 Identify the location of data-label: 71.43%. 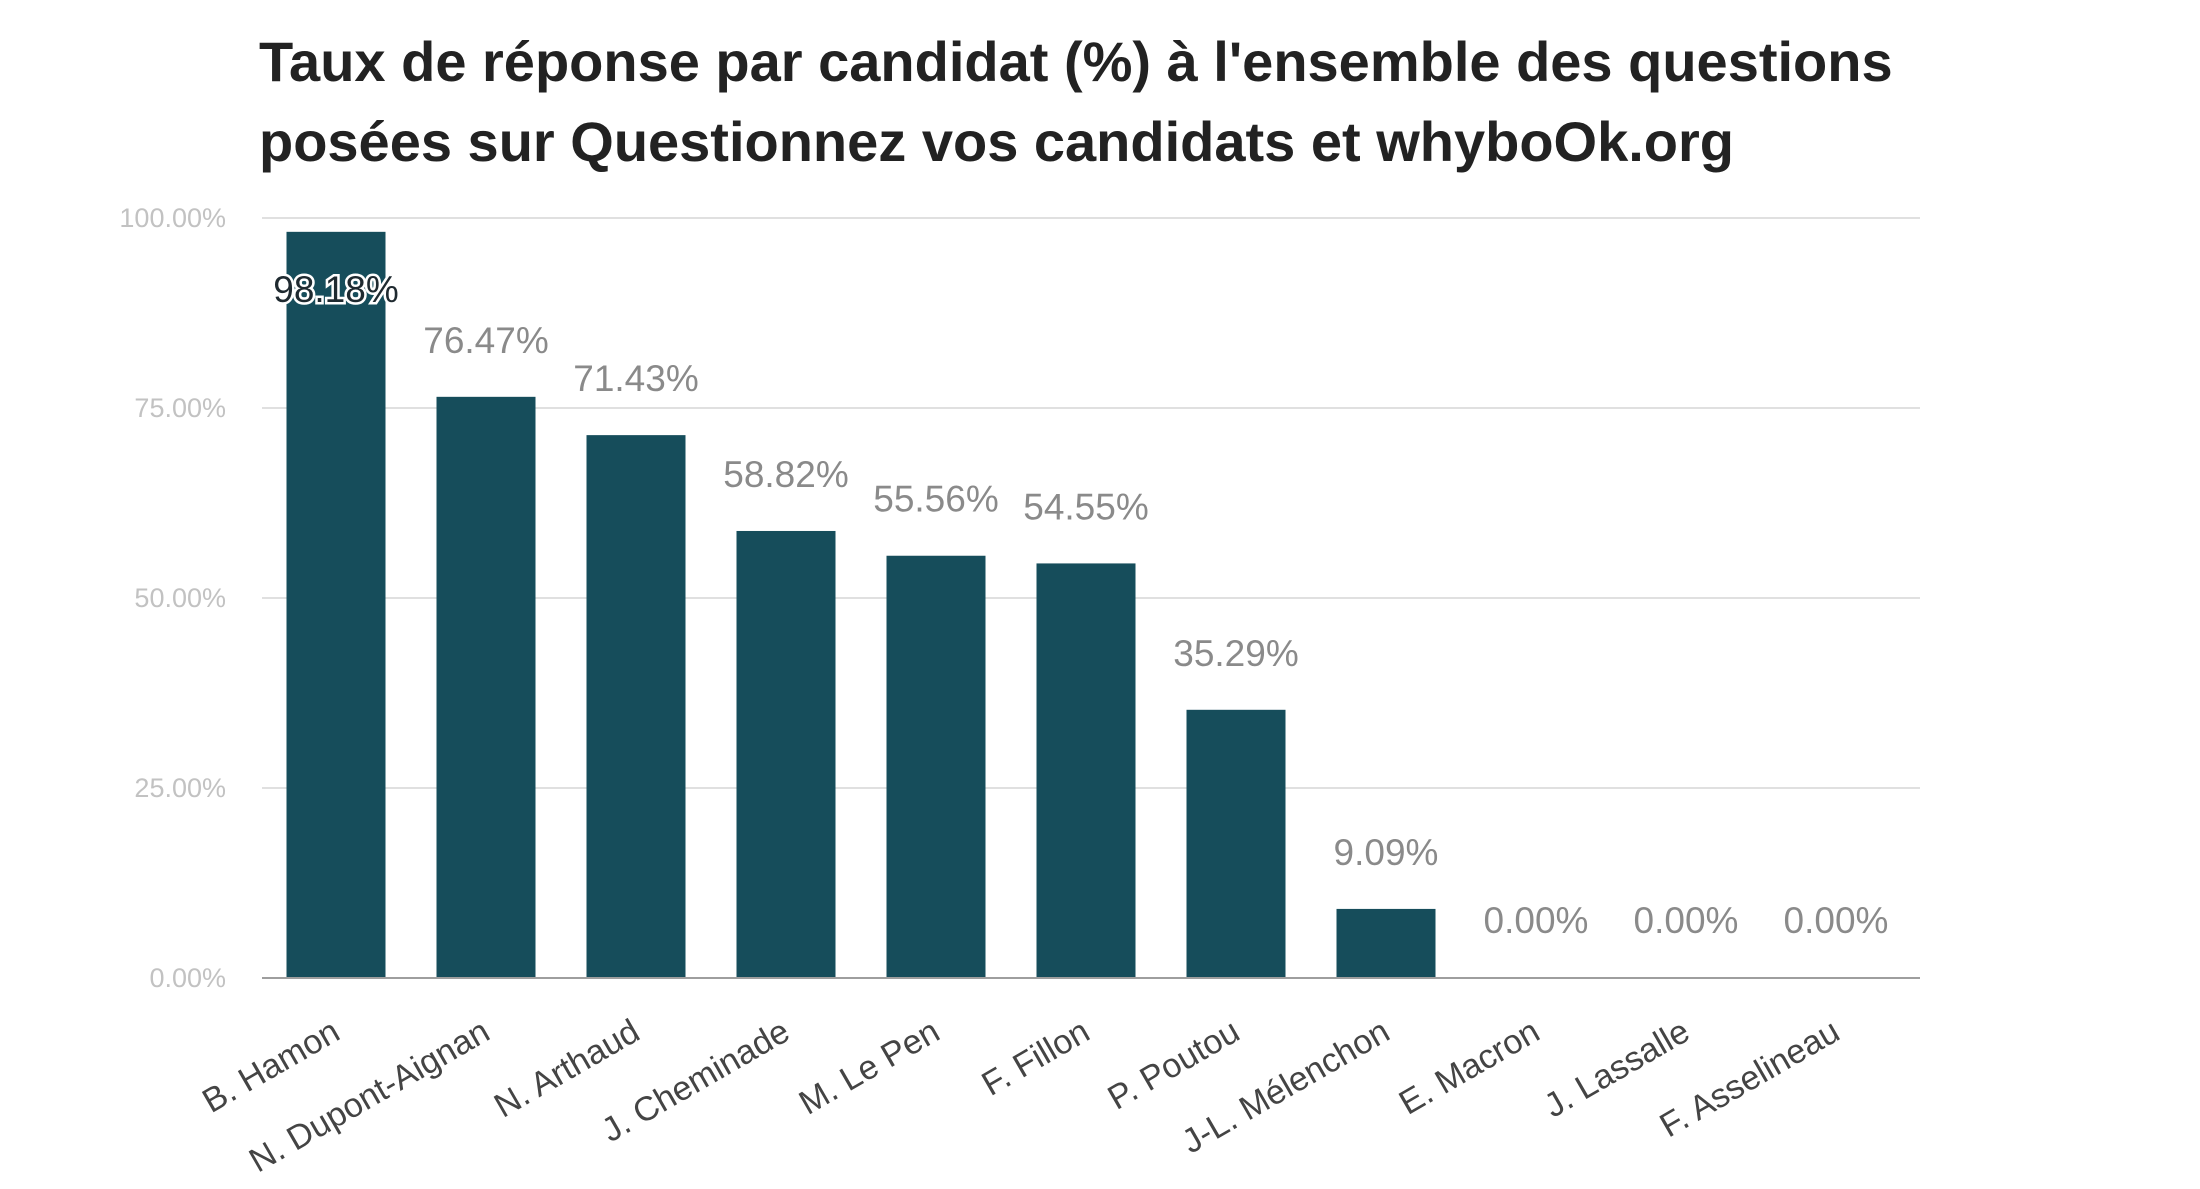
(636, 378).